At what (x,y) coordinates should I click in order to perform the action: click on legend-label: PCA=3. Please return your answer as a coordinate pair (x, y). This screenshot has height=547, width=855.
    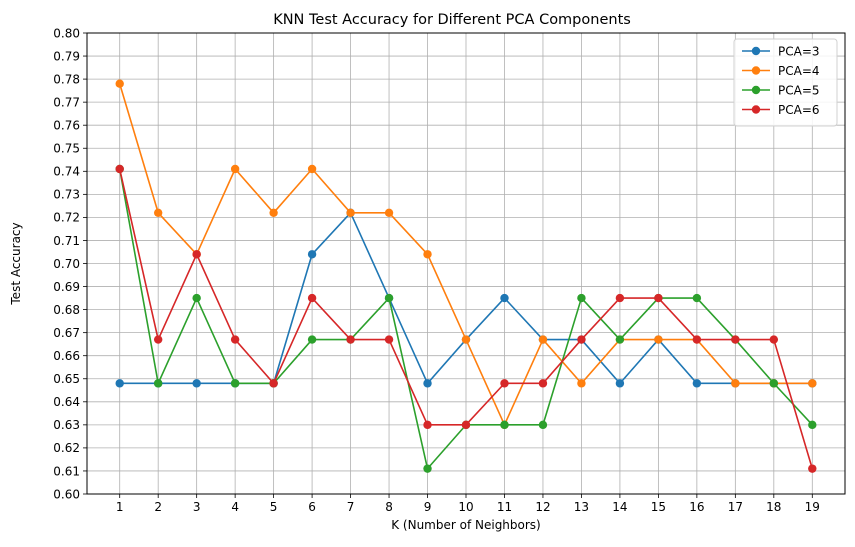
    Looking at the image, I should click on (799, 51).